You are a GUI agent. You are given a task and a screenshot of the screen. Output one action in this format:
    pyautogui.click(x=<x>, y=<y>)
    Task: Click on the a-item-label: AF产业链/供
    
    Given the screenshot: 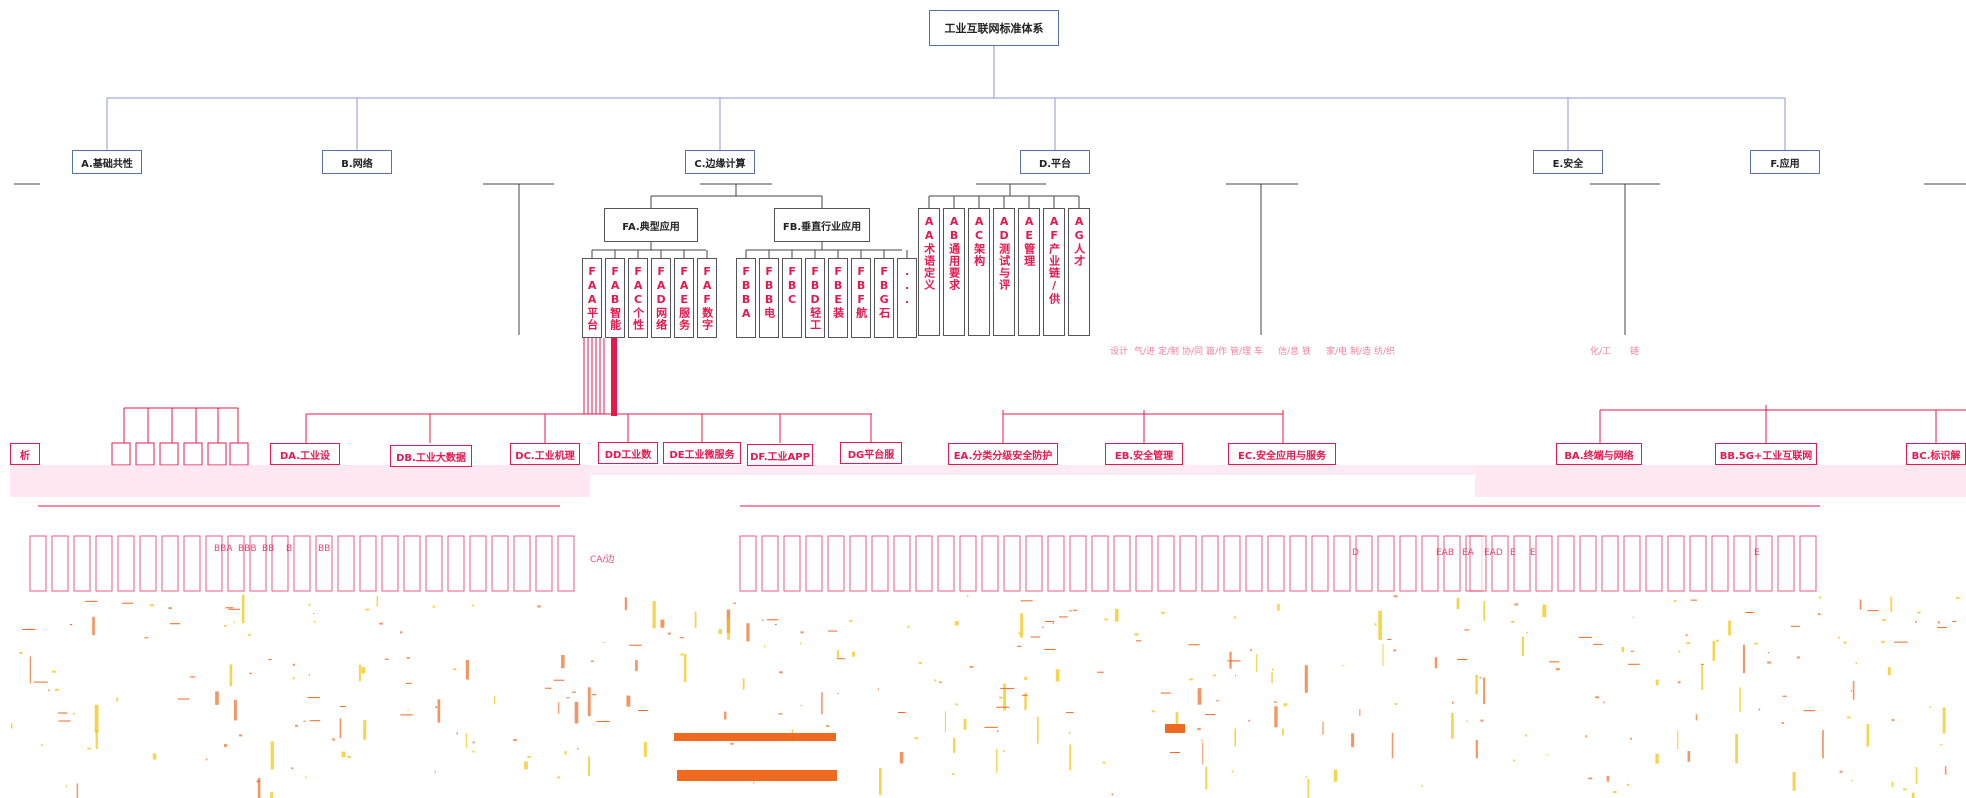 What is the action you would take?
    pyautogui.click(x=1053, y=275)
    